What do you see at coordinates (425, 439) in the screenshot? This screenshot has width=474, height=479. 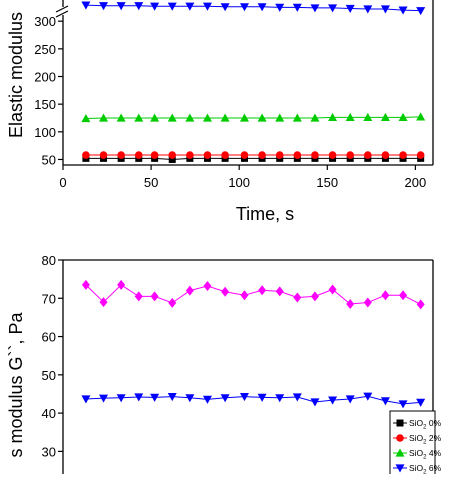 I see `legend-label: SiO2 2%` at bounding box center [425, 439].